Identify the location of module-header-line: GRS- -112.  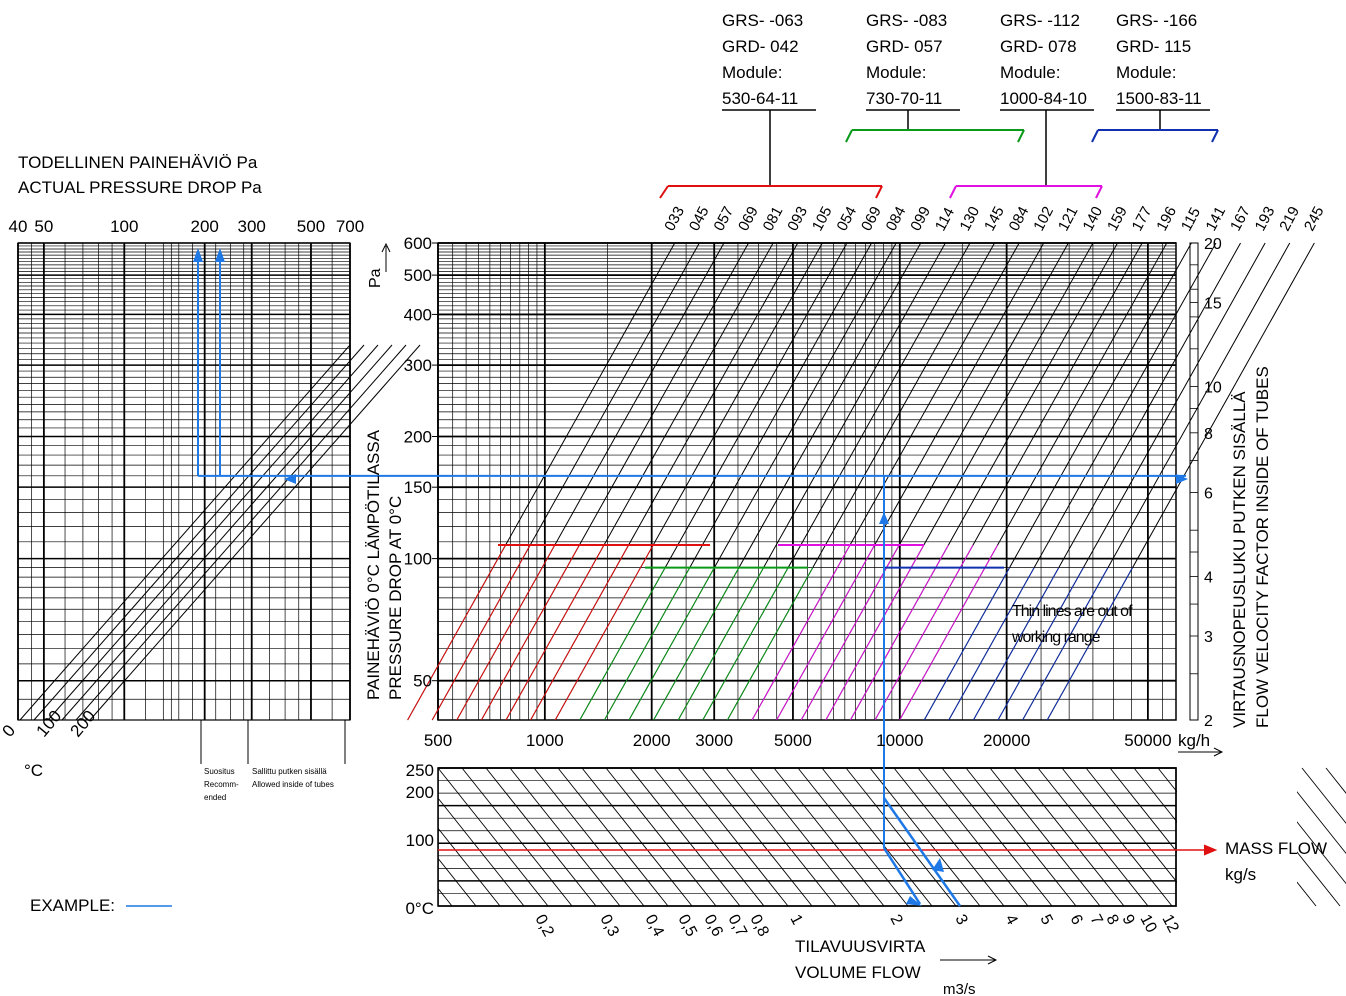
(1040, 20).